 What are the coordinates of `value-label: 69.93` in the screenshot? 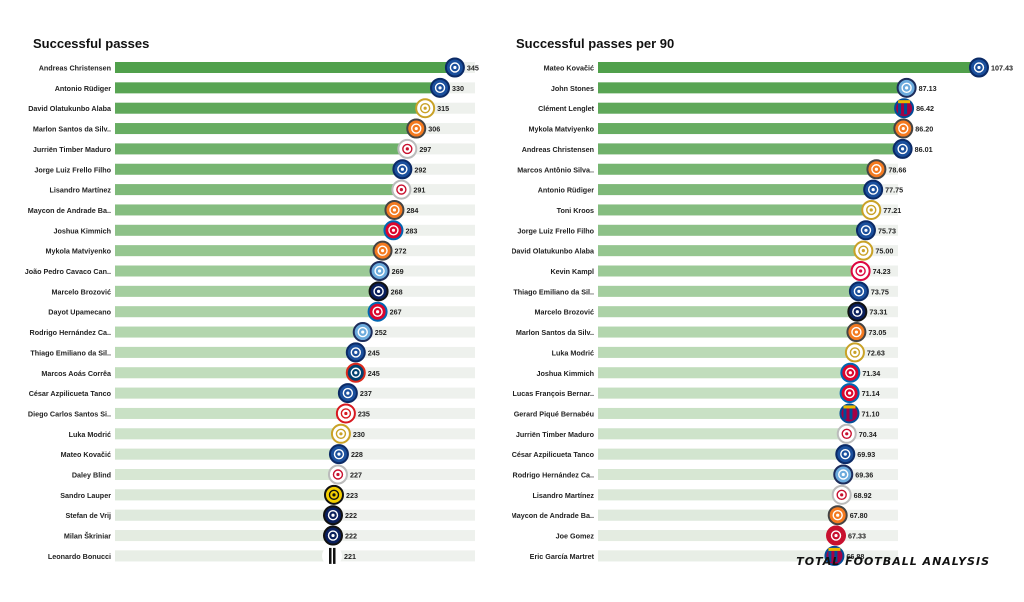 It's located at (866, 454).